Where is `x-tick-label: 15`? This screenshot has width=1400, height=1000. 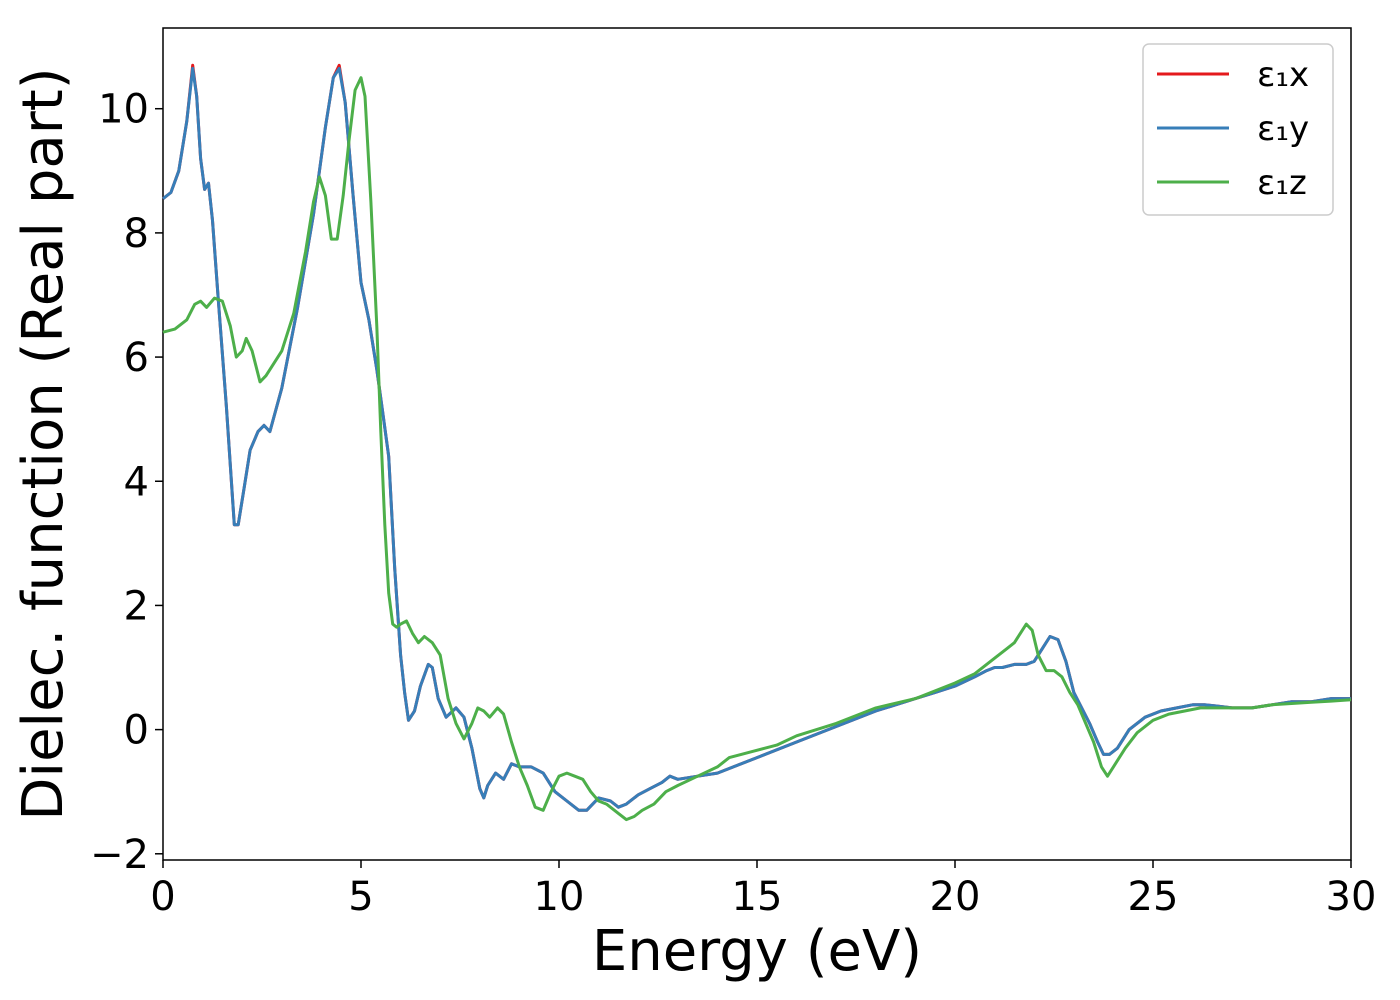 x-tick-label: 15 is located at coordinates (757, 897).